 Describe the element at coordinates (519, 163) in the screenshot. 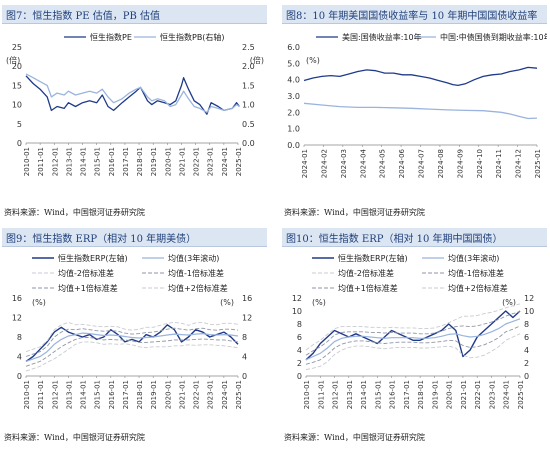

I see `x-tick-label: 2024-12` at that location.